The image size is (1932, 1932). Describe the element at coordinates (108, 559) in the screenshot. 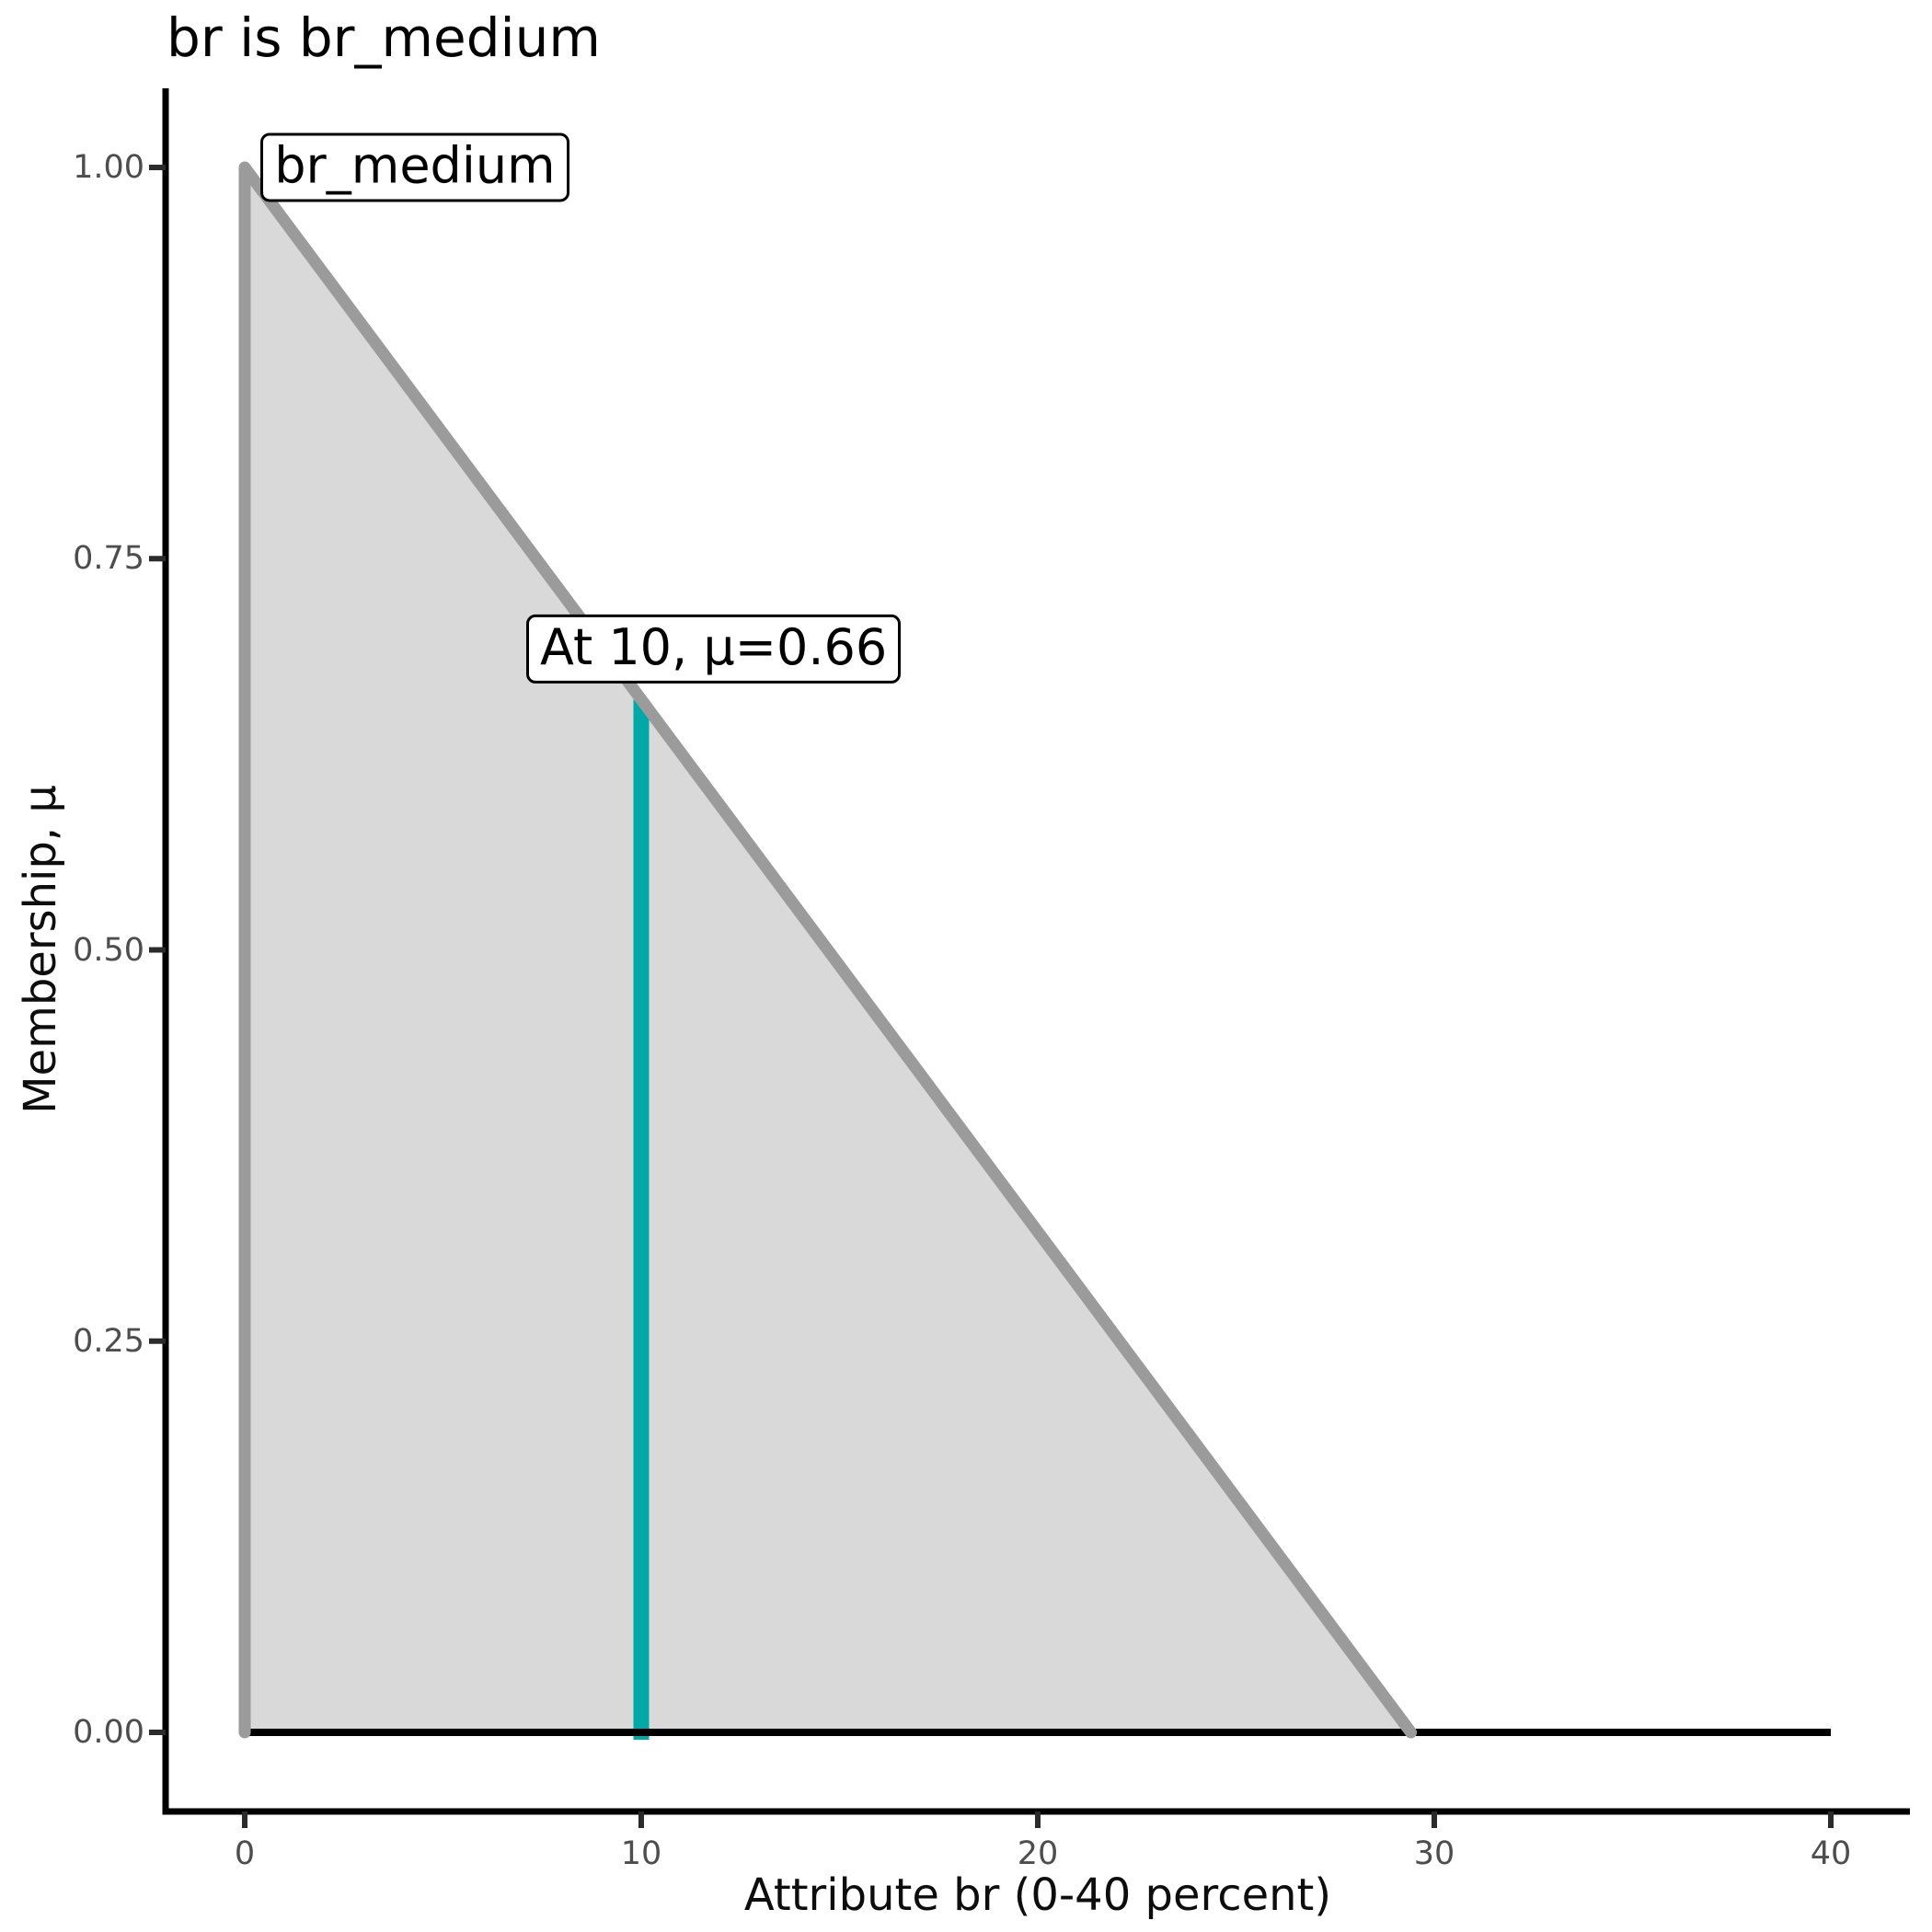

I see `y-tick-label: 0.75` at that location.